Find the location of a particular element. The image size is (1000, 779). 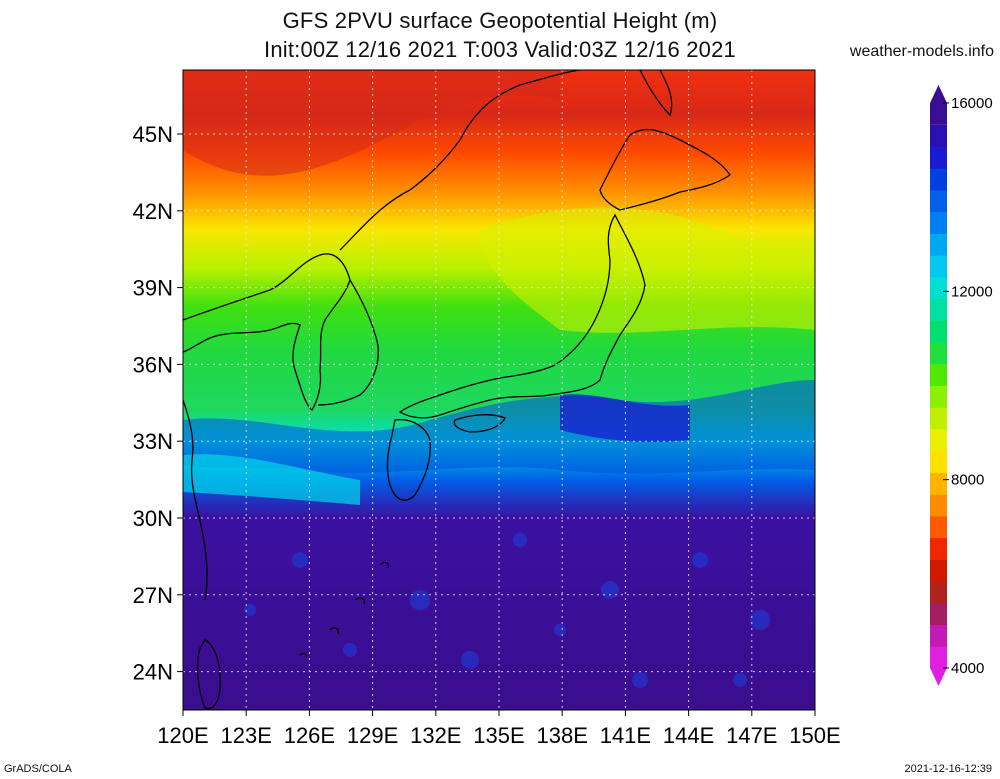

map-title: GFS 2PVU surface Geopotential Height (m) is located at coordinates (500, 20).